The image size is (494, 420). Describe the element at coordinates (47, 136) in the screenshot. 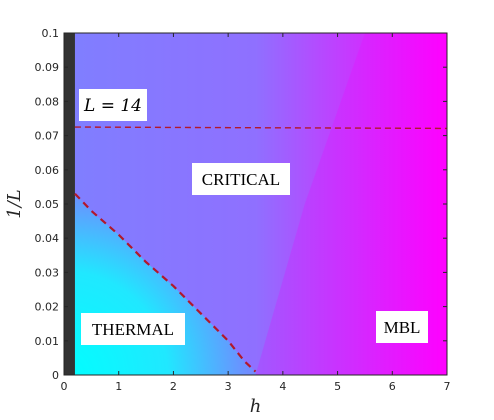

I see `y-tick-label: 0.07` at that location.